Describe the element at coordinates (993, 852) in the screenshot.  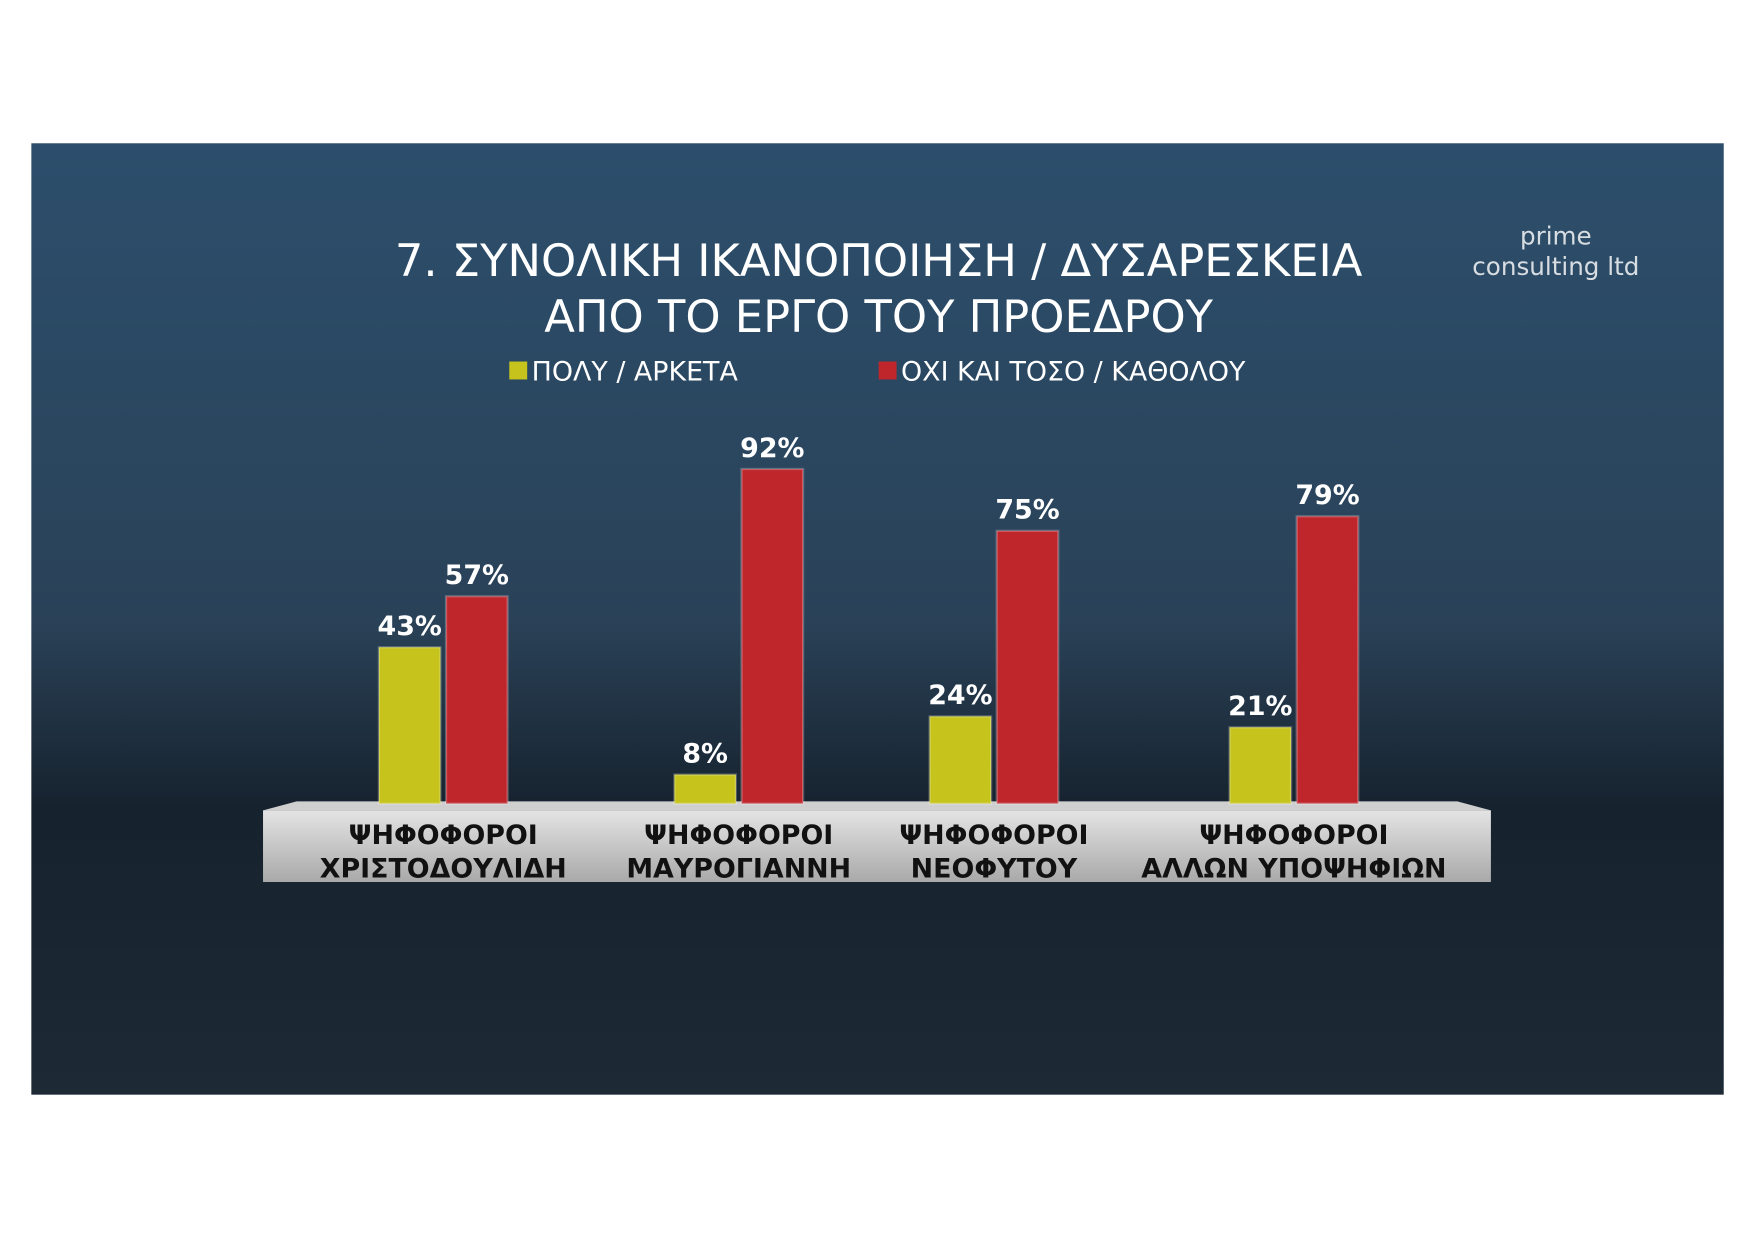
I see `x-tick-label: ΨΗΦΟΦΟΡΟΙ ΝΕΟΦΥΤΟΥ` at that location.